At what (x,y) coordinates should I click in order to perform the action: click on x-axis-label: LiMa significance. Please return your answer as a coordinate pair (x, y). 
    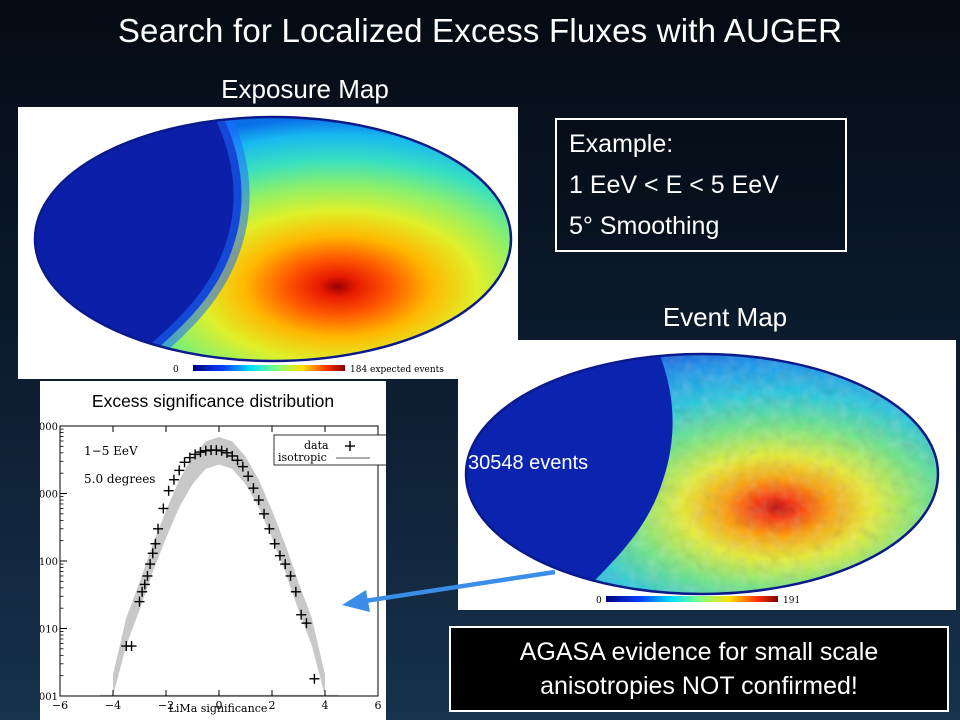
    Looking at the image, I should click on (218, 708).